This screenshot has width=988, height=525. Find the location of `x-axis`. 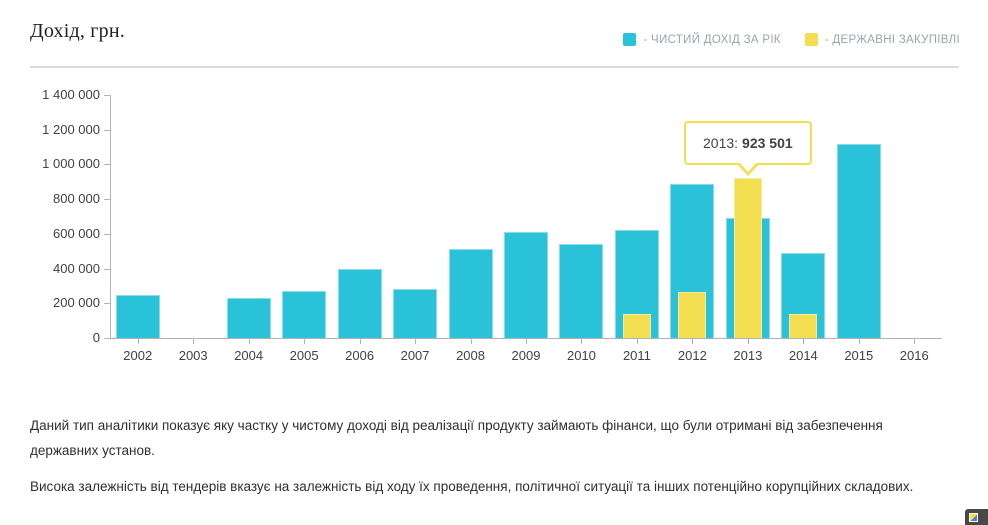

x-axis is located at coordinates (526, 338).